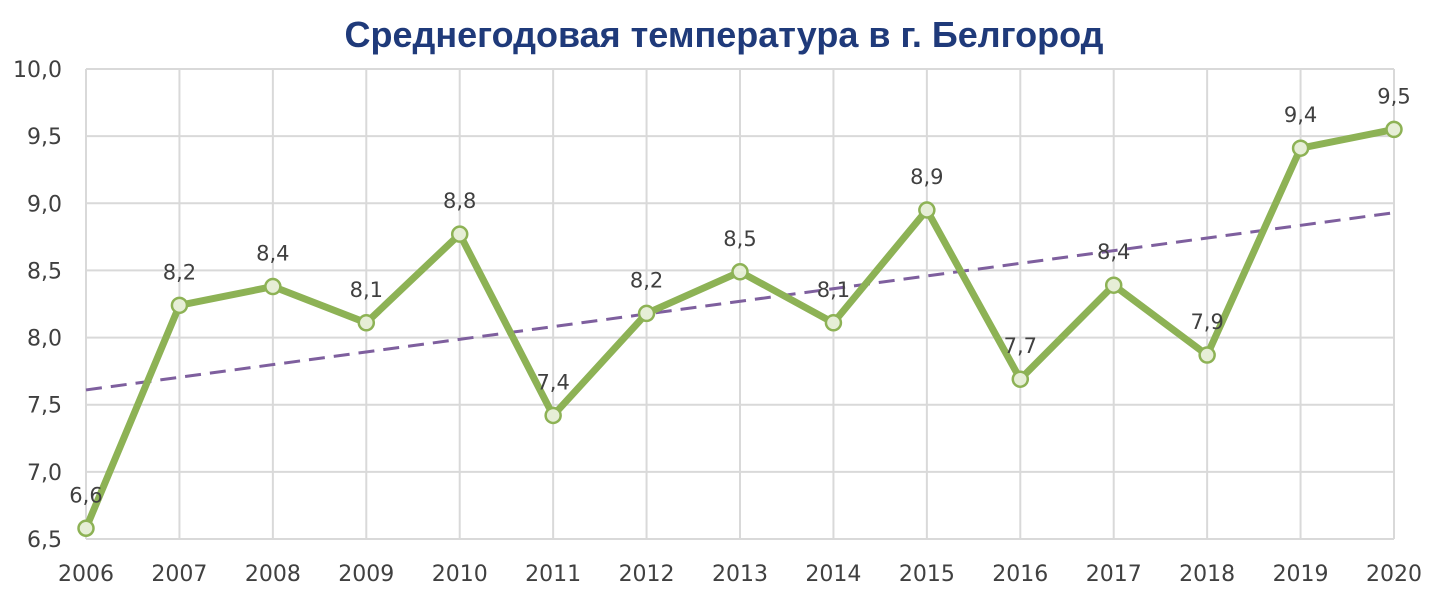 This screenshot has height=598, width=1448. What do you see at coordinates (86, 574) in the screenshot?
I see `x-tick-label: 2006` at bounding box center [86, 574].